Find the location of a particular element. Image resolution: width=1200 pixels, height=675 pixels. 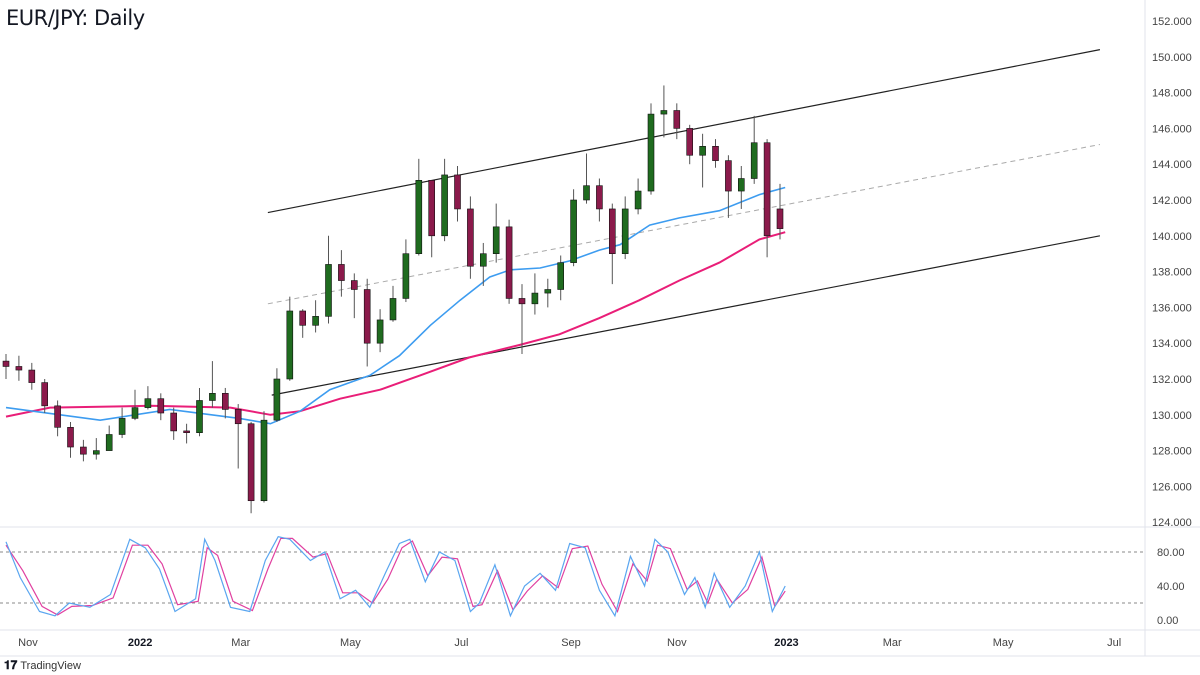

stochastic-pane is located at coordinates (572, 577).